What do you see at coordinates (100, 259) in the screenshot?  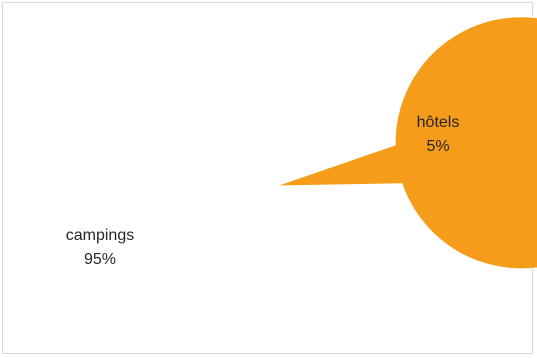 I see `slice-label-campings-percent: 95%` at bounding box center [100, 259].